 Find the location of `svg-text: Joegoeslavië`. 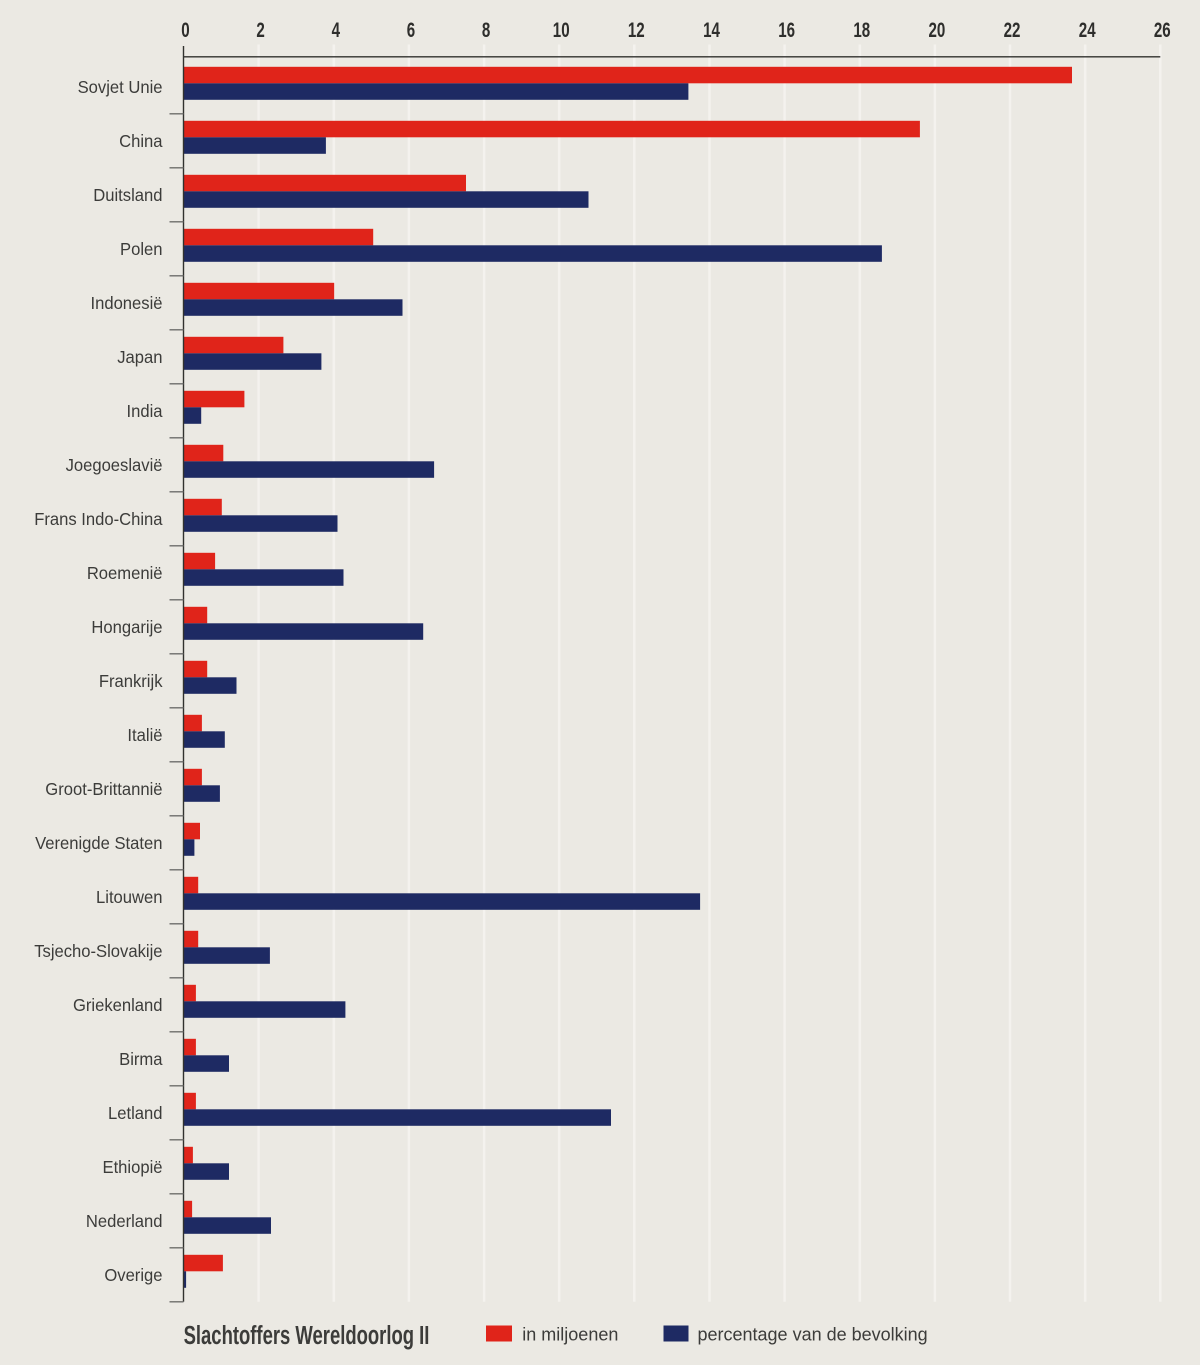

svg-text: Joegoeslavië is located at coordinates (114, 464).